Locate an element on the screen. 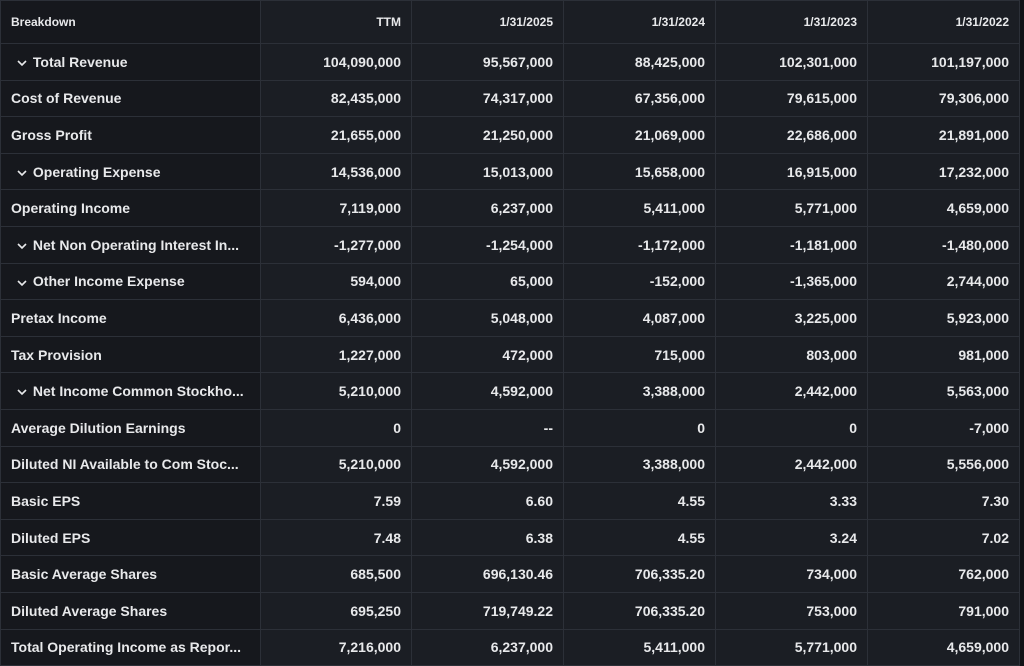 The image size is (1024, 666). value-cell: 981,000 is located at coordinates (943, 354).